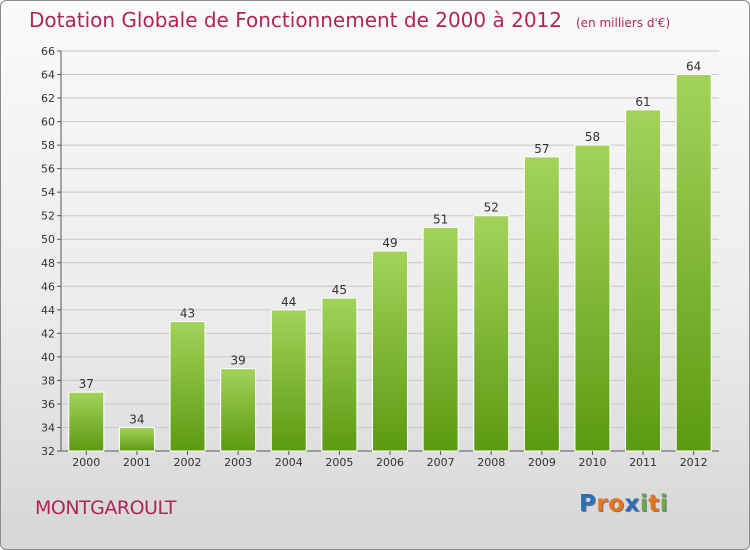 The width and height of the screenshot is (750, 550). What do you see at coordinates (602, 504) in the screenshot?
I see `logo-letter: r` at bounding box center [602, 504].